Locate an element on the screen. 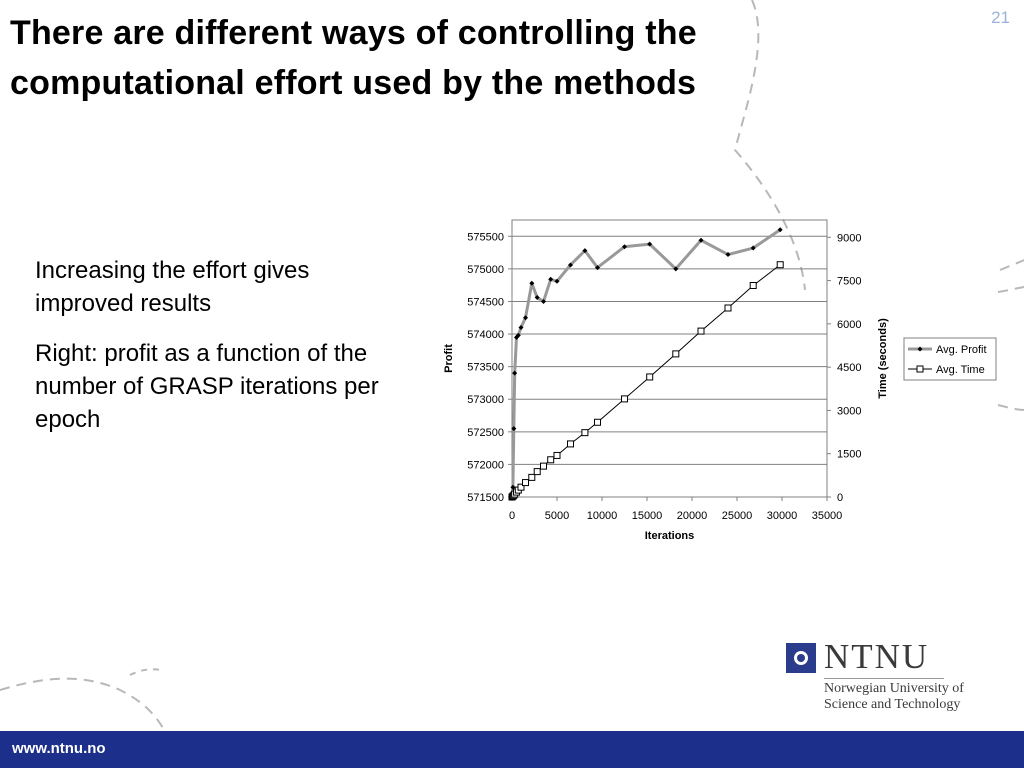  x-tick-label-35000: 35000 is located at coordinates (827, 516).